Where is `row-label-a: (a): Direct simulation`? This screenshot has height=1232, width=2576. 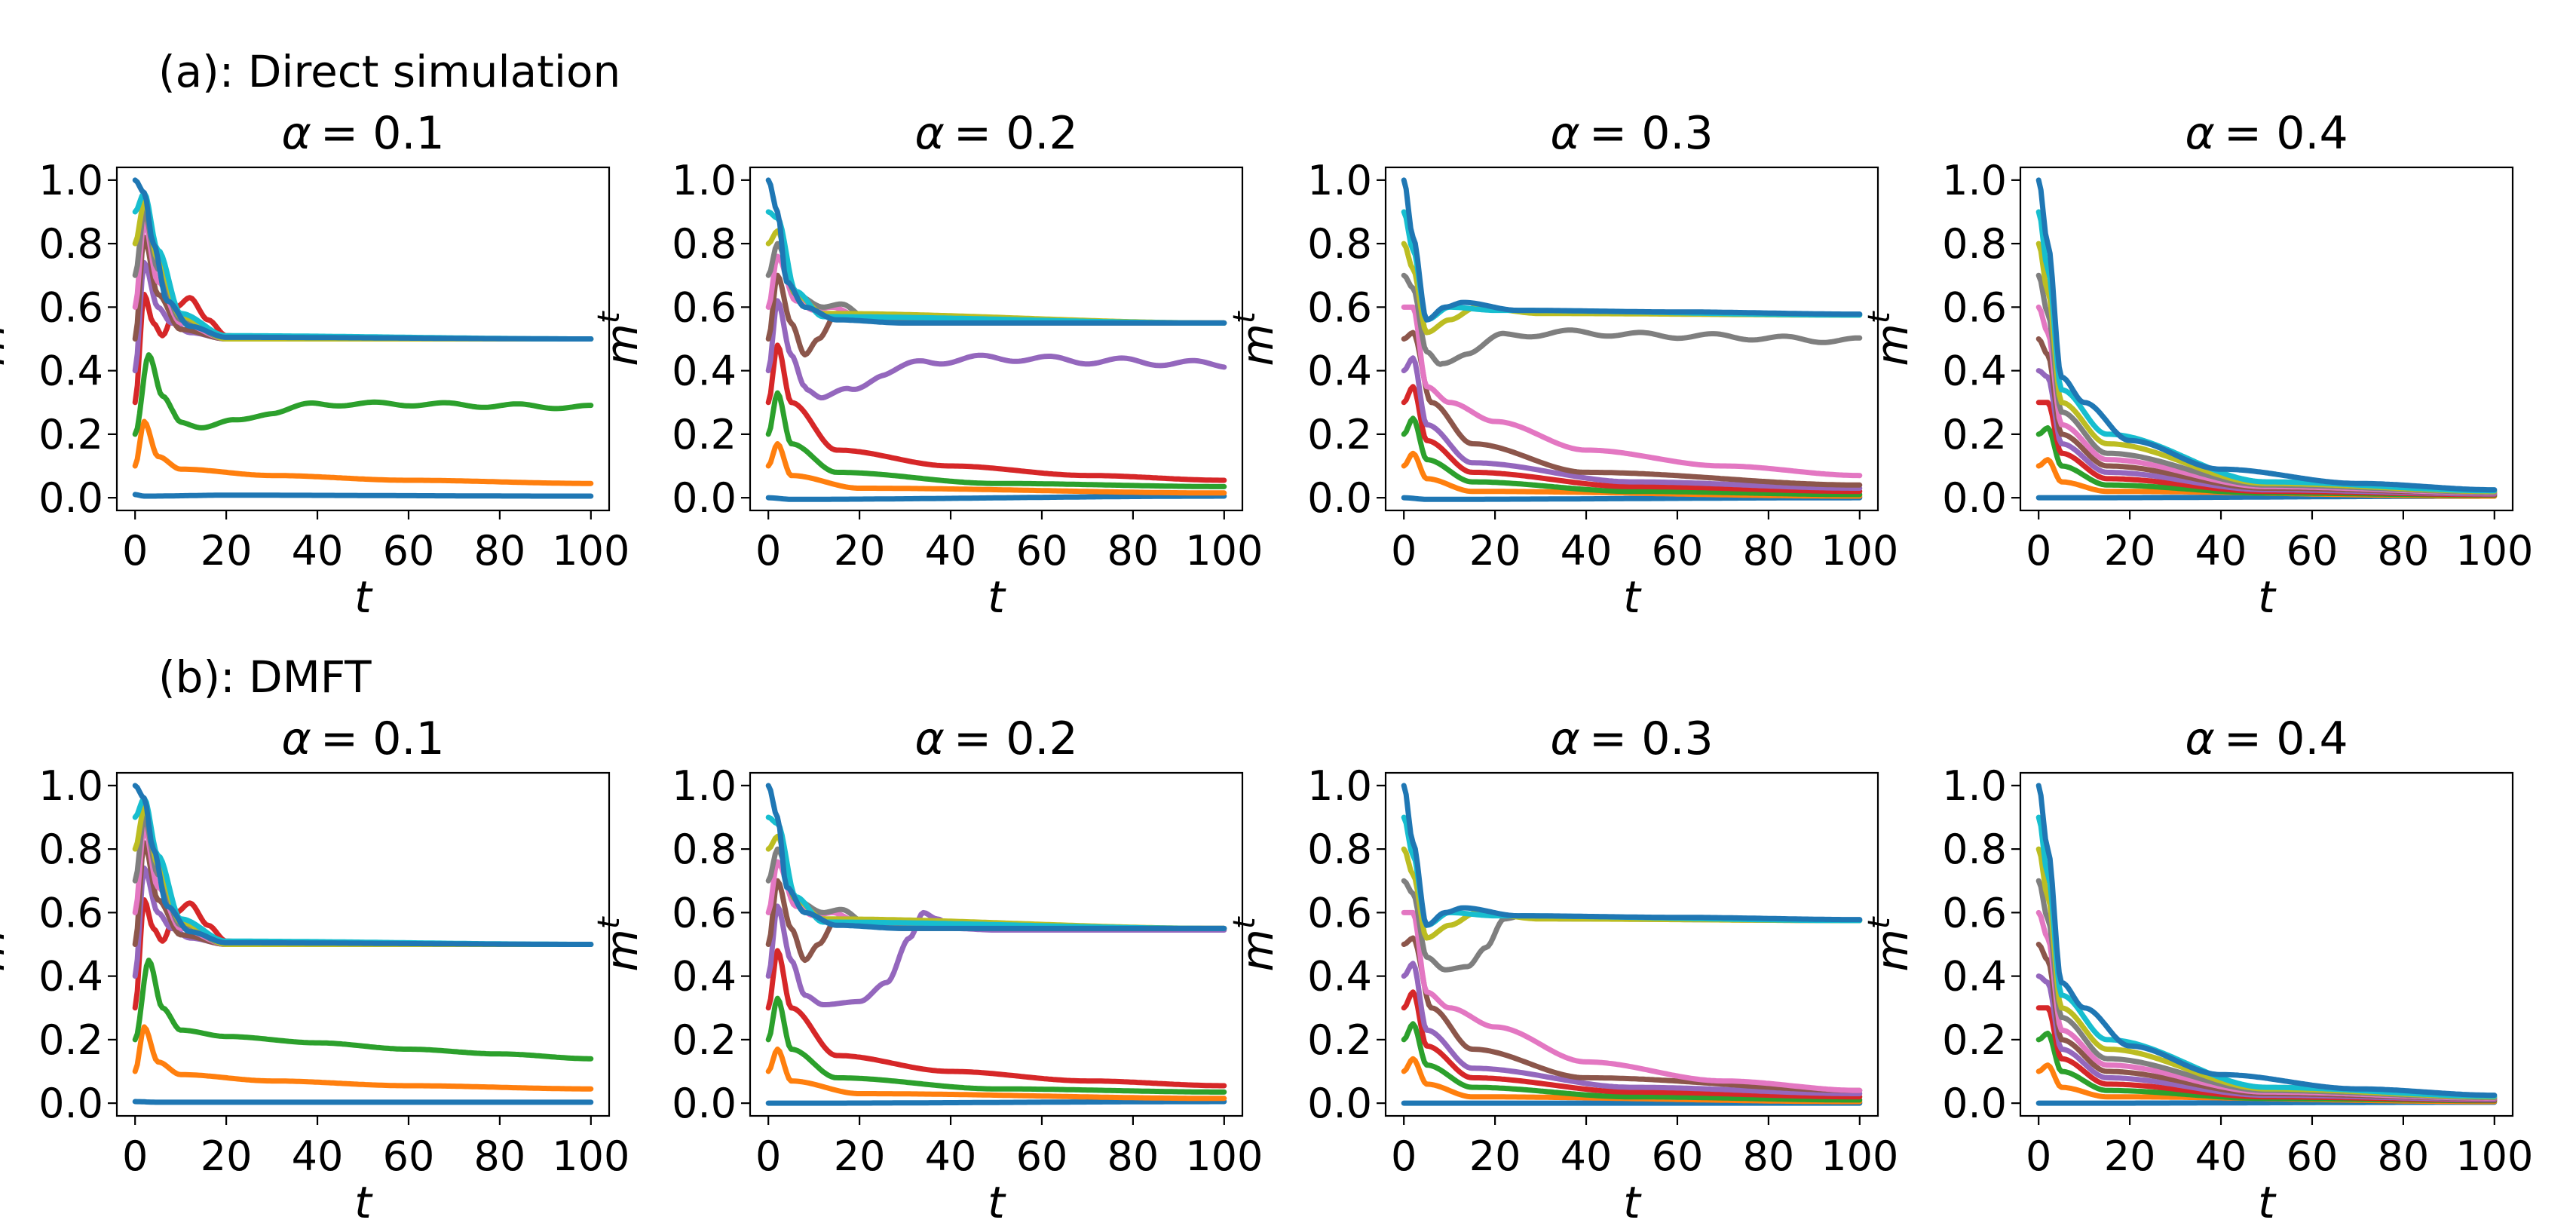
row-label-a: (a): Direct simulation is located at coordinates (389, 71).